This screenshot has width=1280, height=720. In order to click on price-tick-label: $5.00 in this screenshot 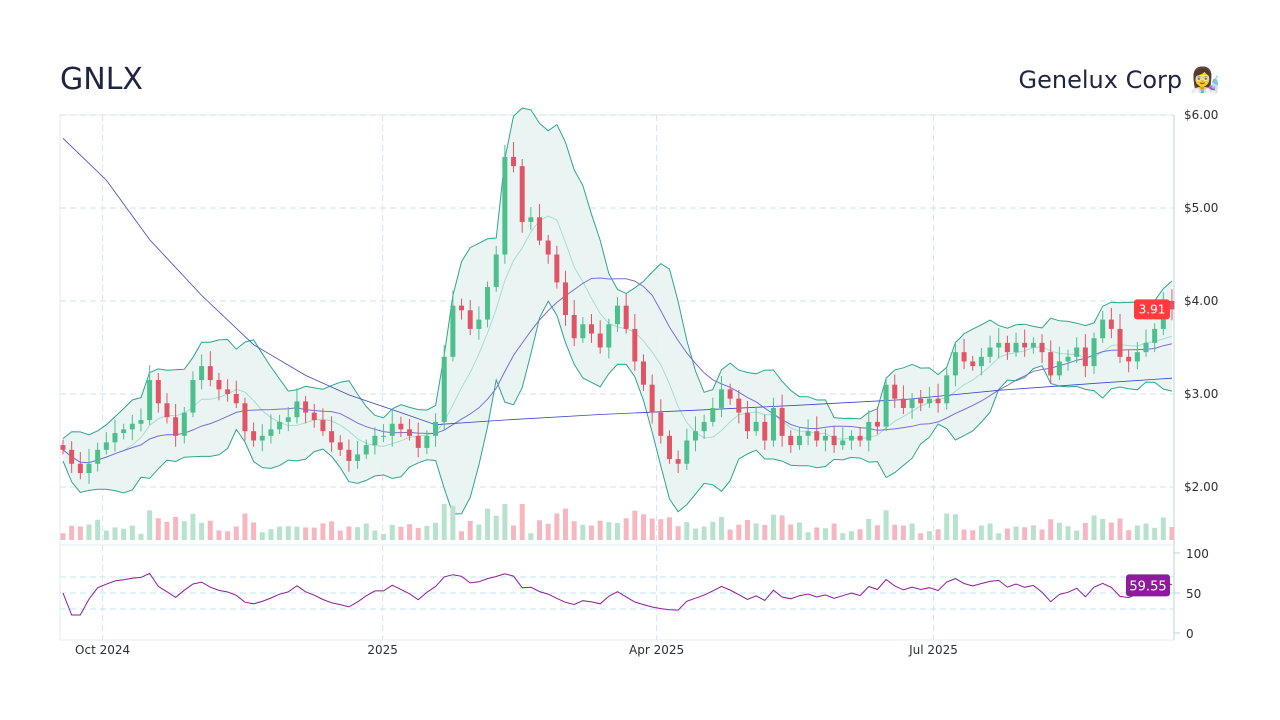, I will do `click(1201, 208)`.